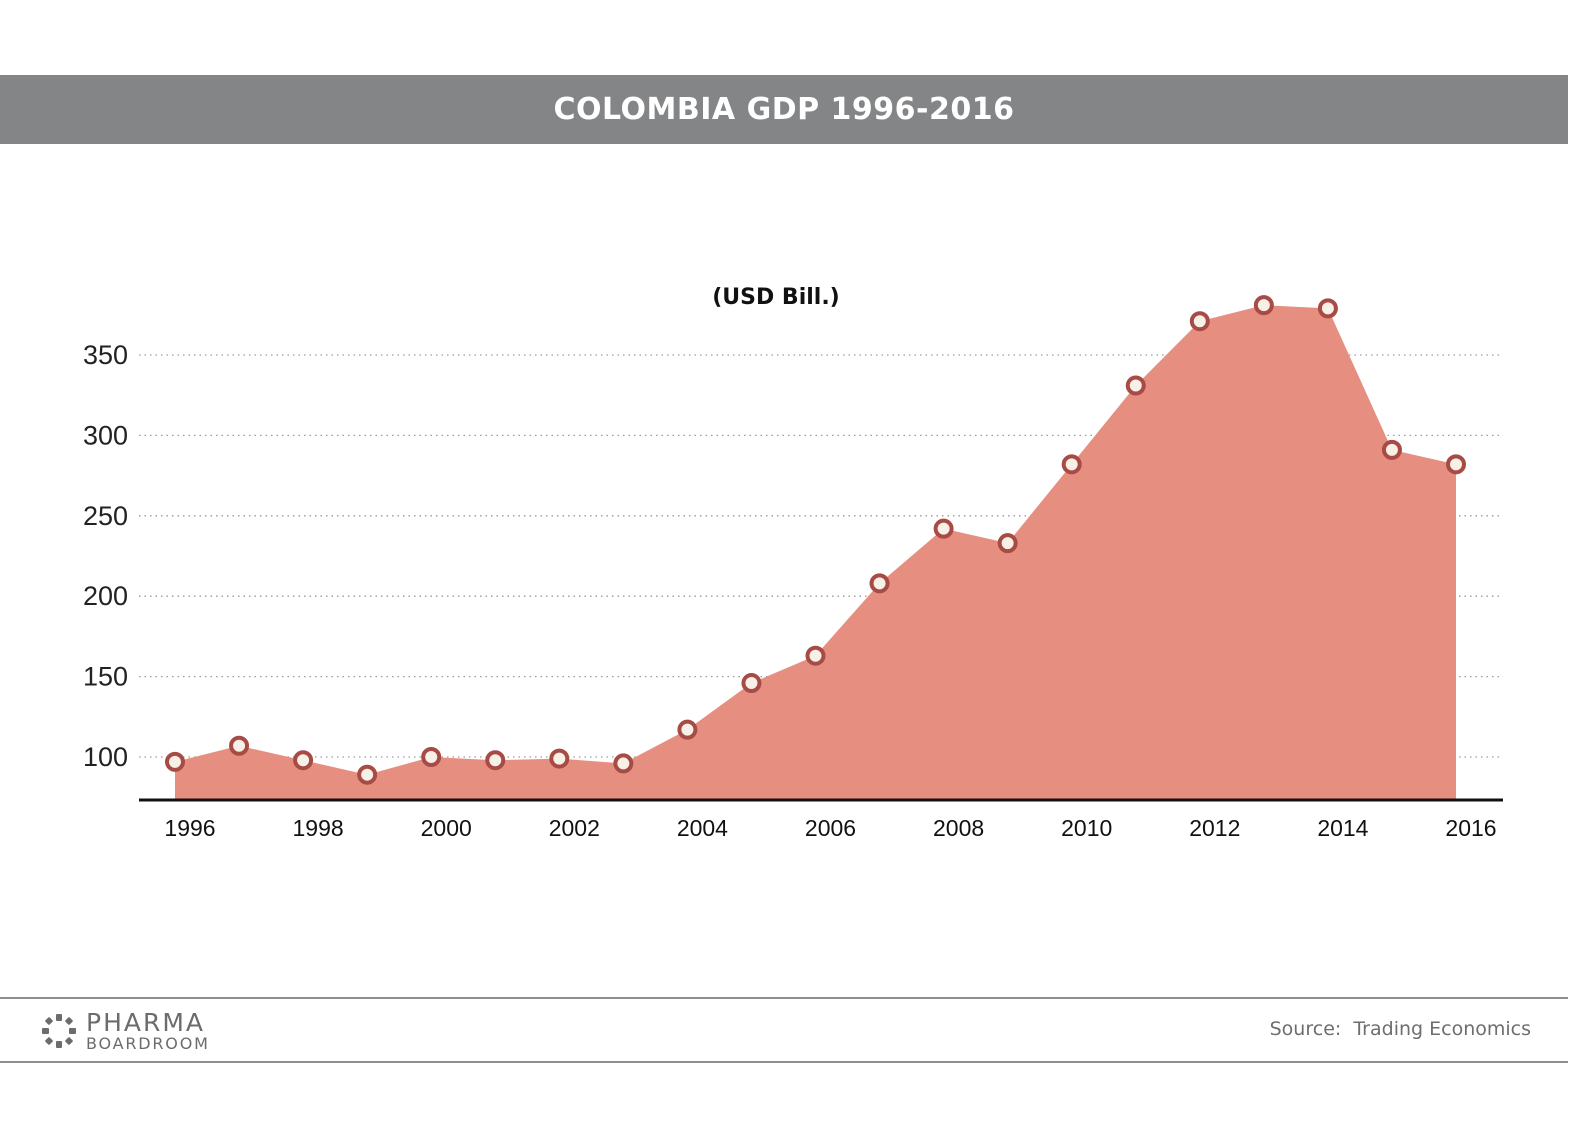  Describe the element at coordinates (1199, 321) in the screenshot. I see `data-point-2012` at that location.